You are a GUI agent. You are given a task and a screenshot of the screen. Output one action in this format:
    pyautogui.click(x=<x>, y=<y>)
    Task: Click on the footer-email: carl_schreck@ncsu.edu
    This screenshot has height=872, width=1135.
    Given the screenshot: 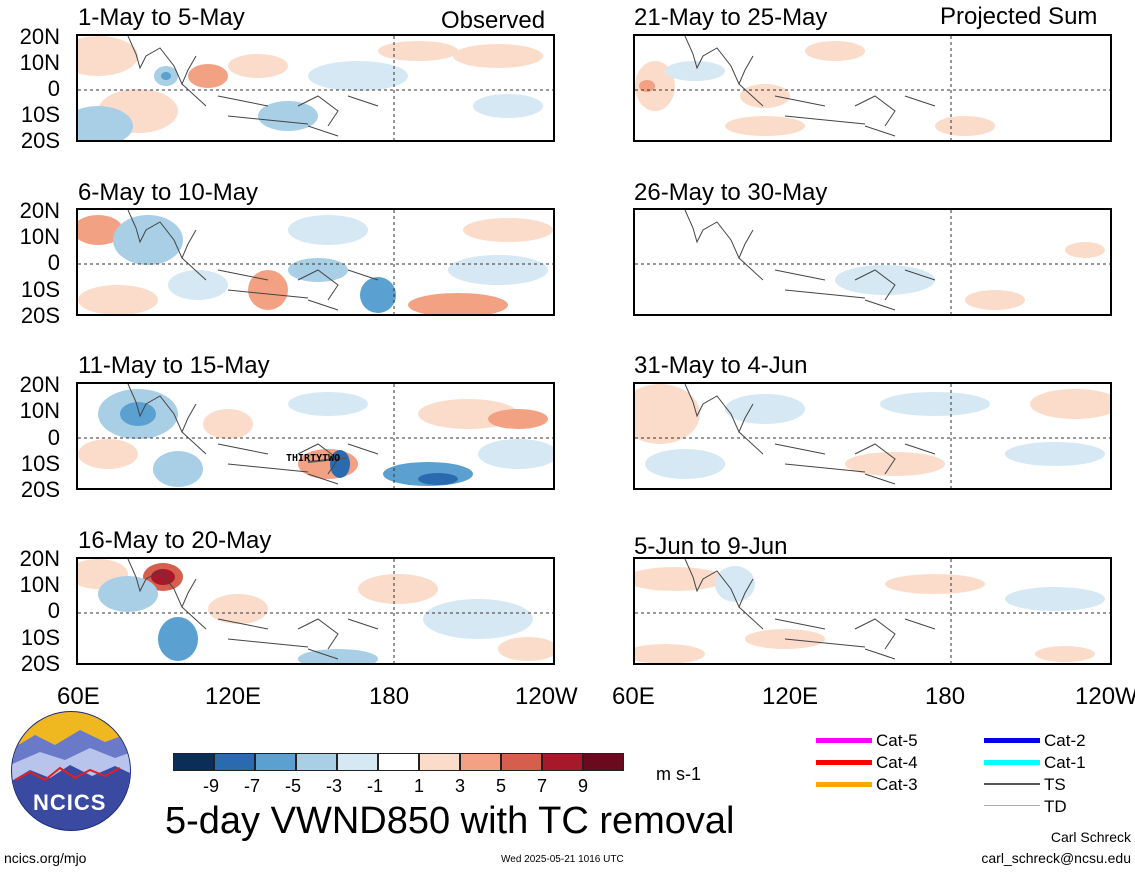 What is the action you would take?
    pyautogui.click(x=1056, y=858)
    